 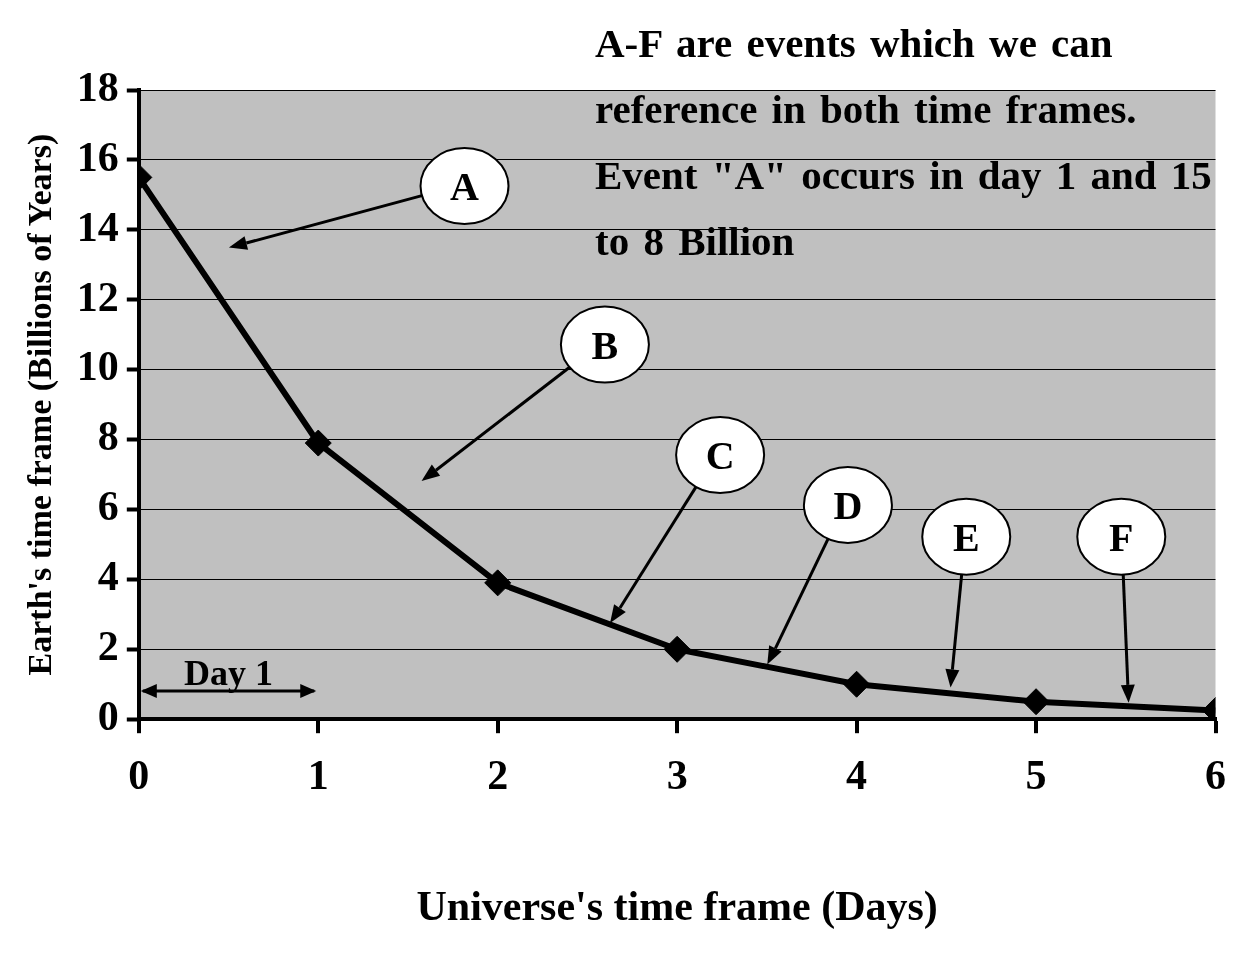 I want to click on y-tick-label: 8, so click(x=108, y=436).